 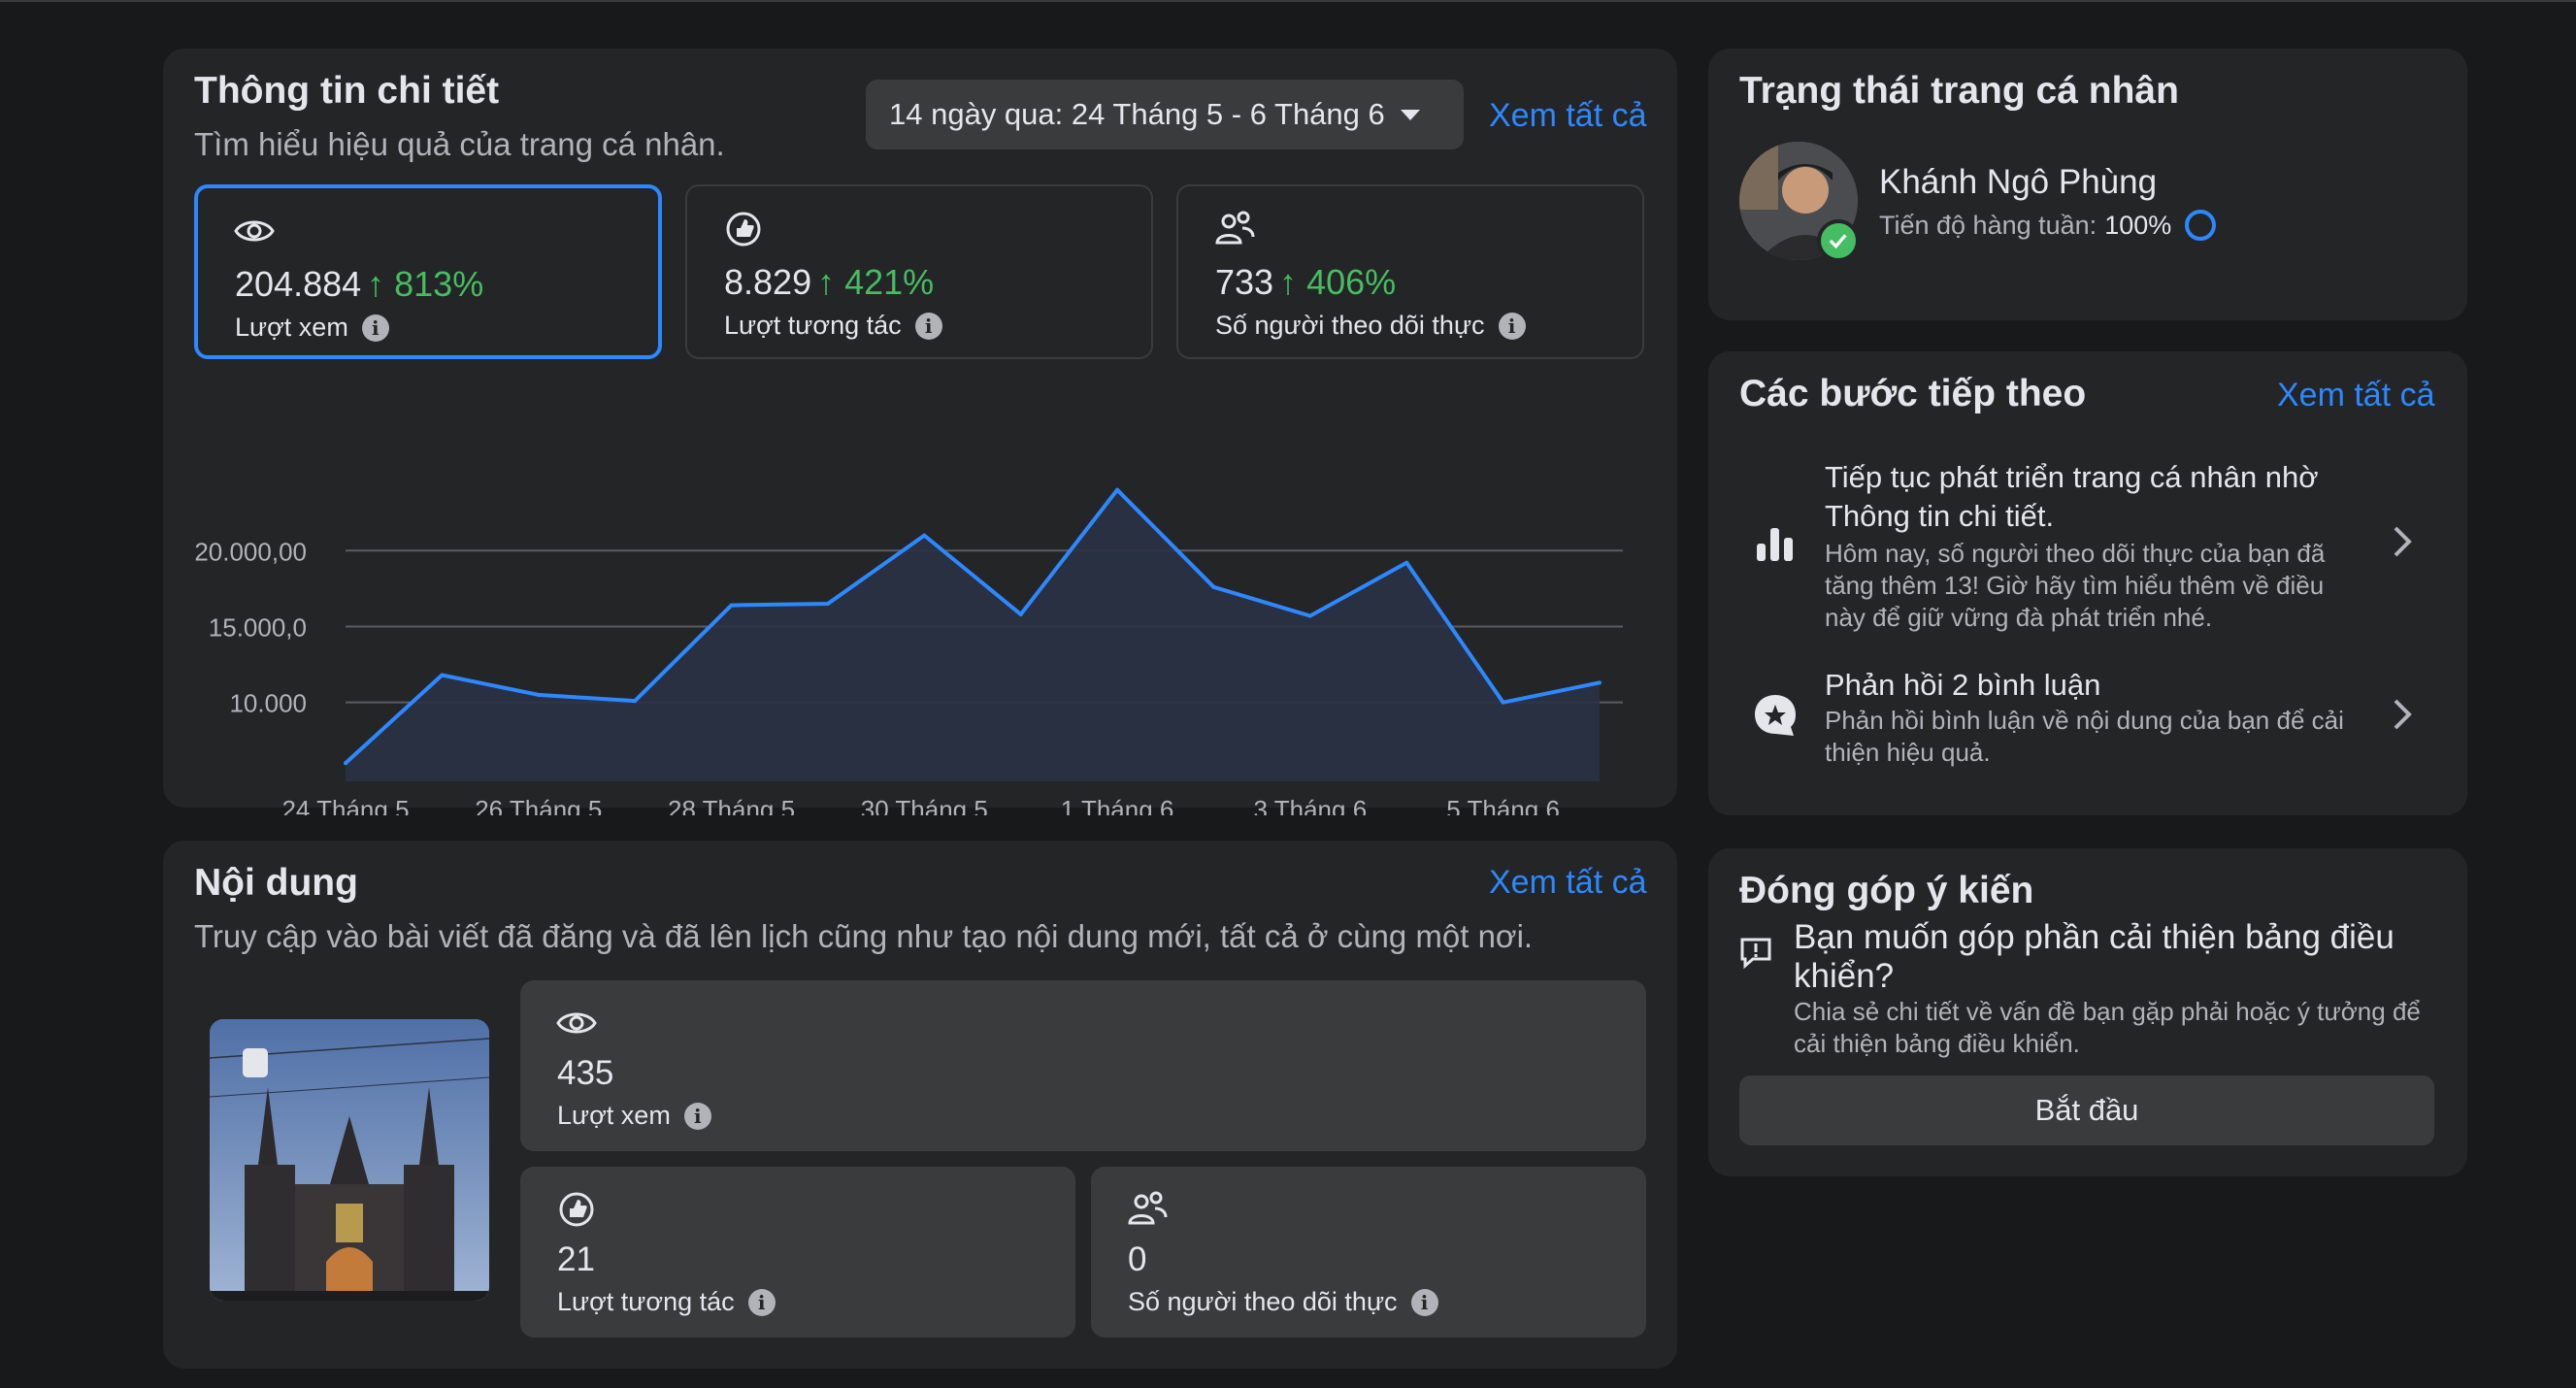 I want to click on insights-subtitle: Tìm hiểu hiệu quả của trang cá nhân., so click(x=459, y=144).